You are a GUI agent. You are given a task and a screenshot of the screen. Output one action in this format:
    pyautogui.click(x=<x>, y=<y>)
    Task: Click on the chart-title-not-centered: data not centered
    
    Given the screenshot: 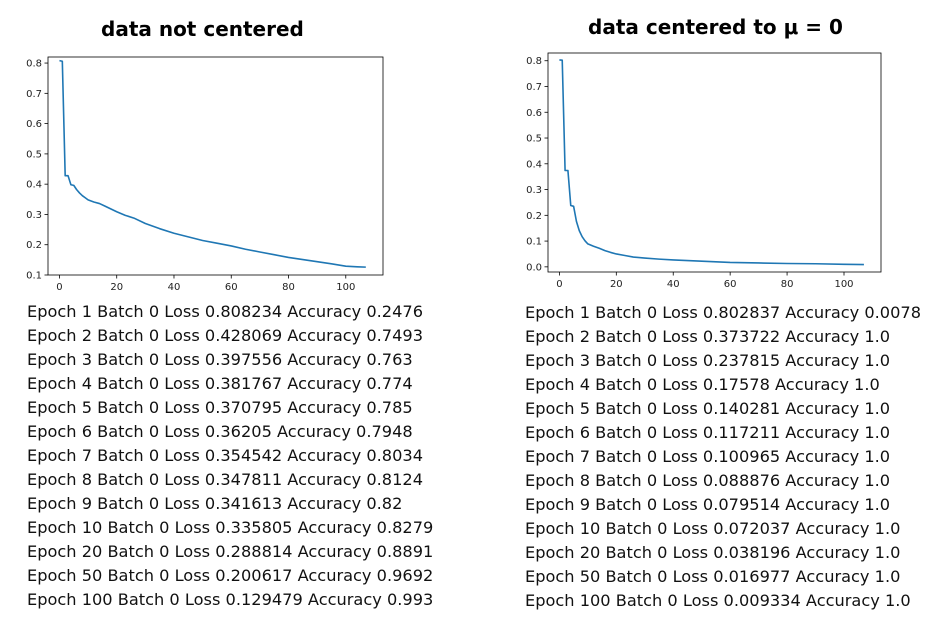 What is the action you would take?
    pyautogui.click(x=202, y=29)
    